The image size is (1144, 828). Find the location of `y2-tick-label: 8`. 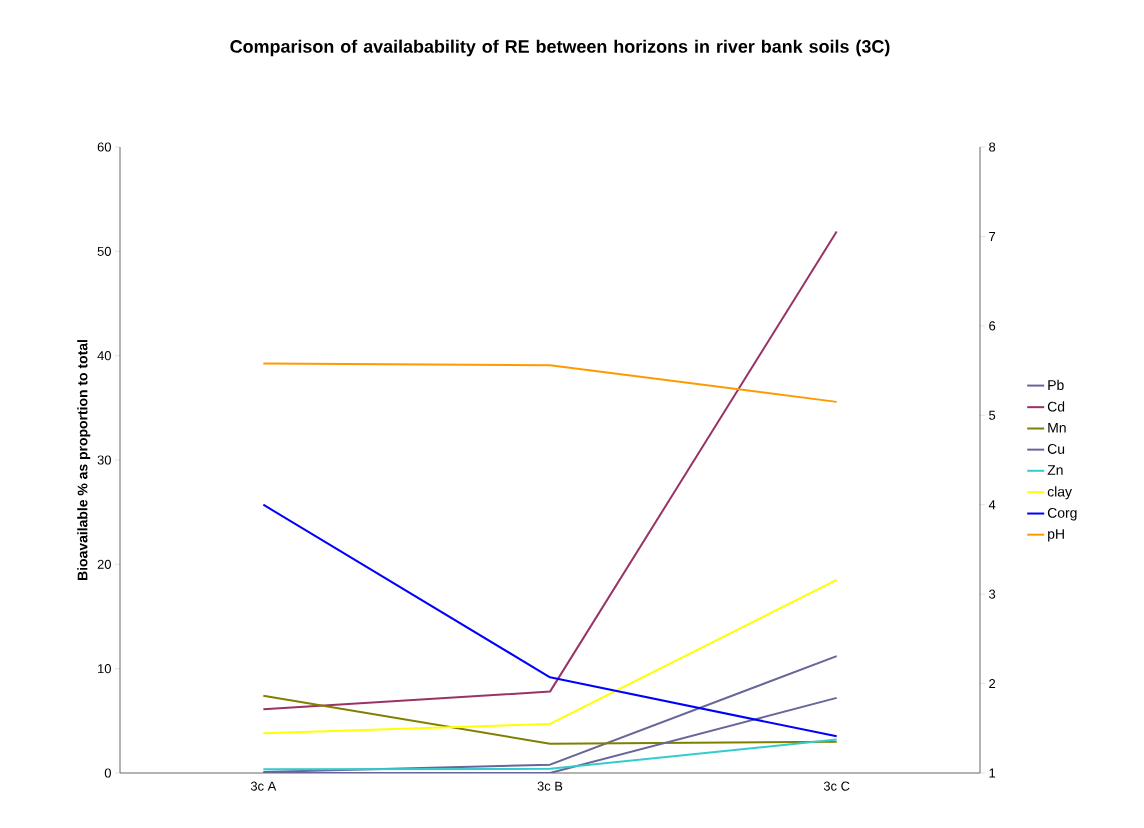

y2-tick-label: 8 is located at coordinates (992, 147).